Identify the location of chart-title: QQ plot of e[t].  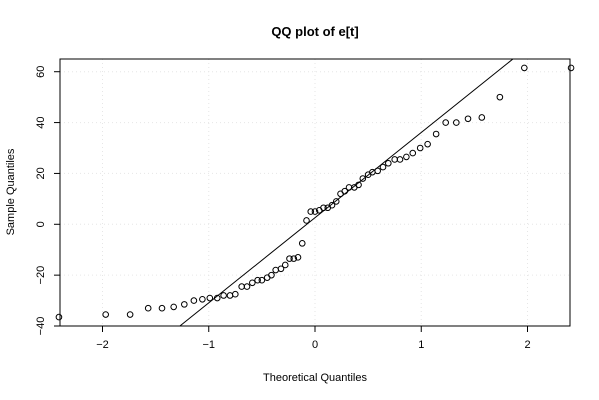
(314, 31).